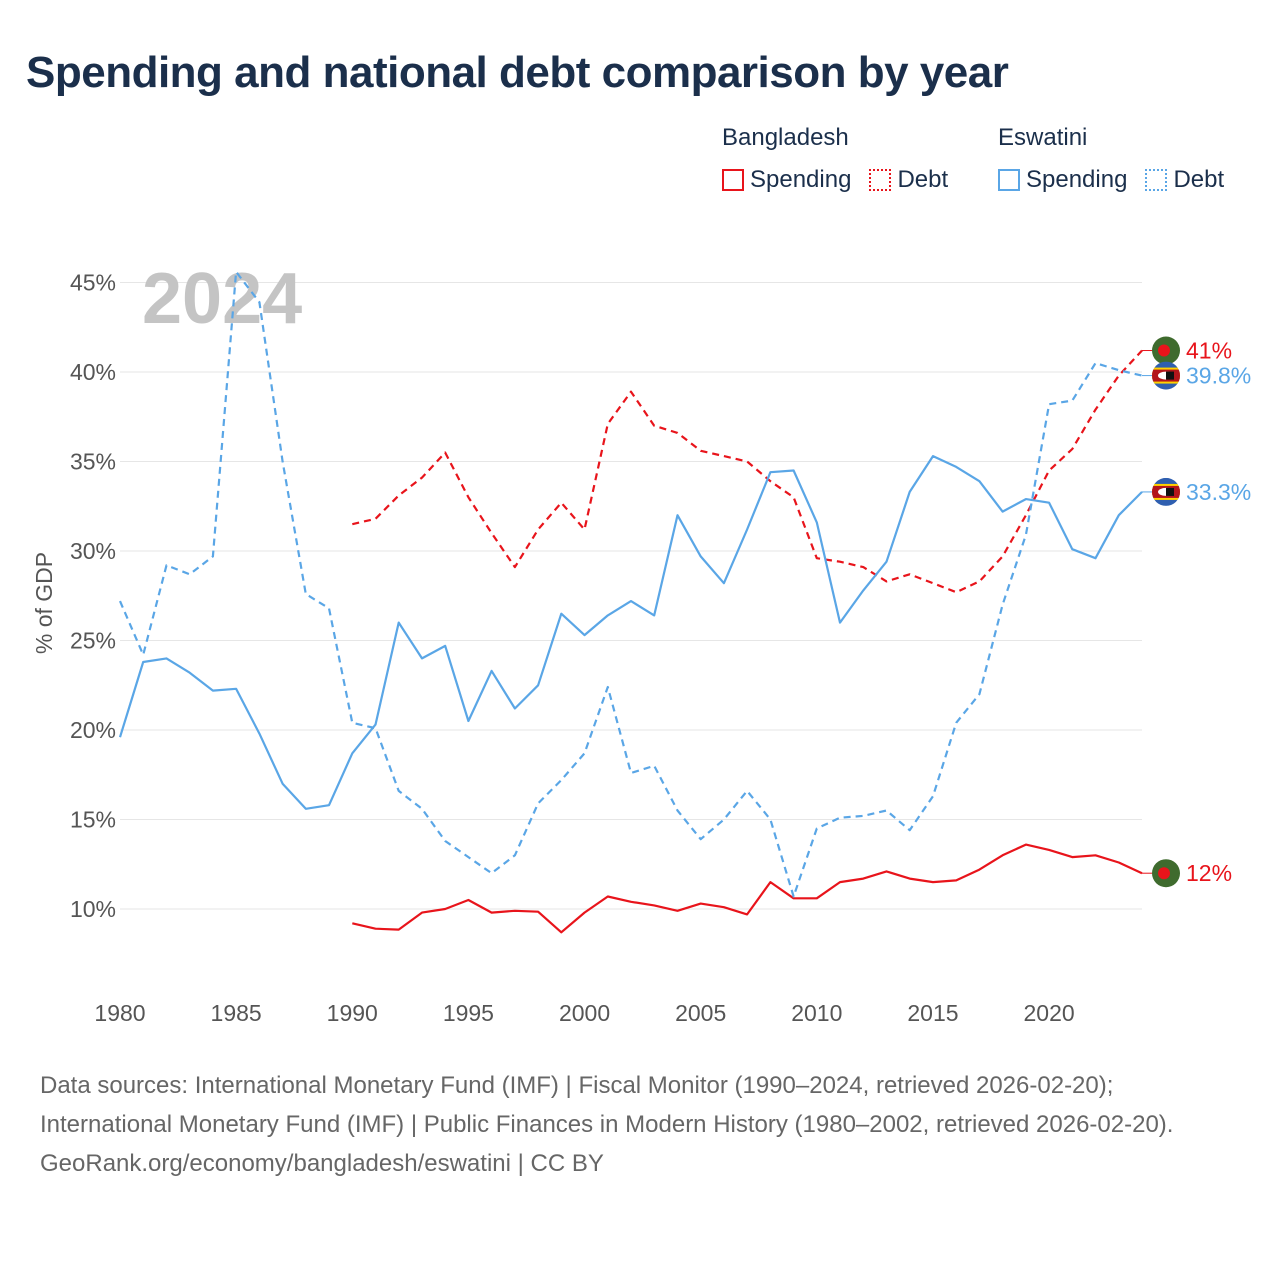 The image size is (1280, 1280). I want to click on y-tick-label: 45%, so click(93, 283).